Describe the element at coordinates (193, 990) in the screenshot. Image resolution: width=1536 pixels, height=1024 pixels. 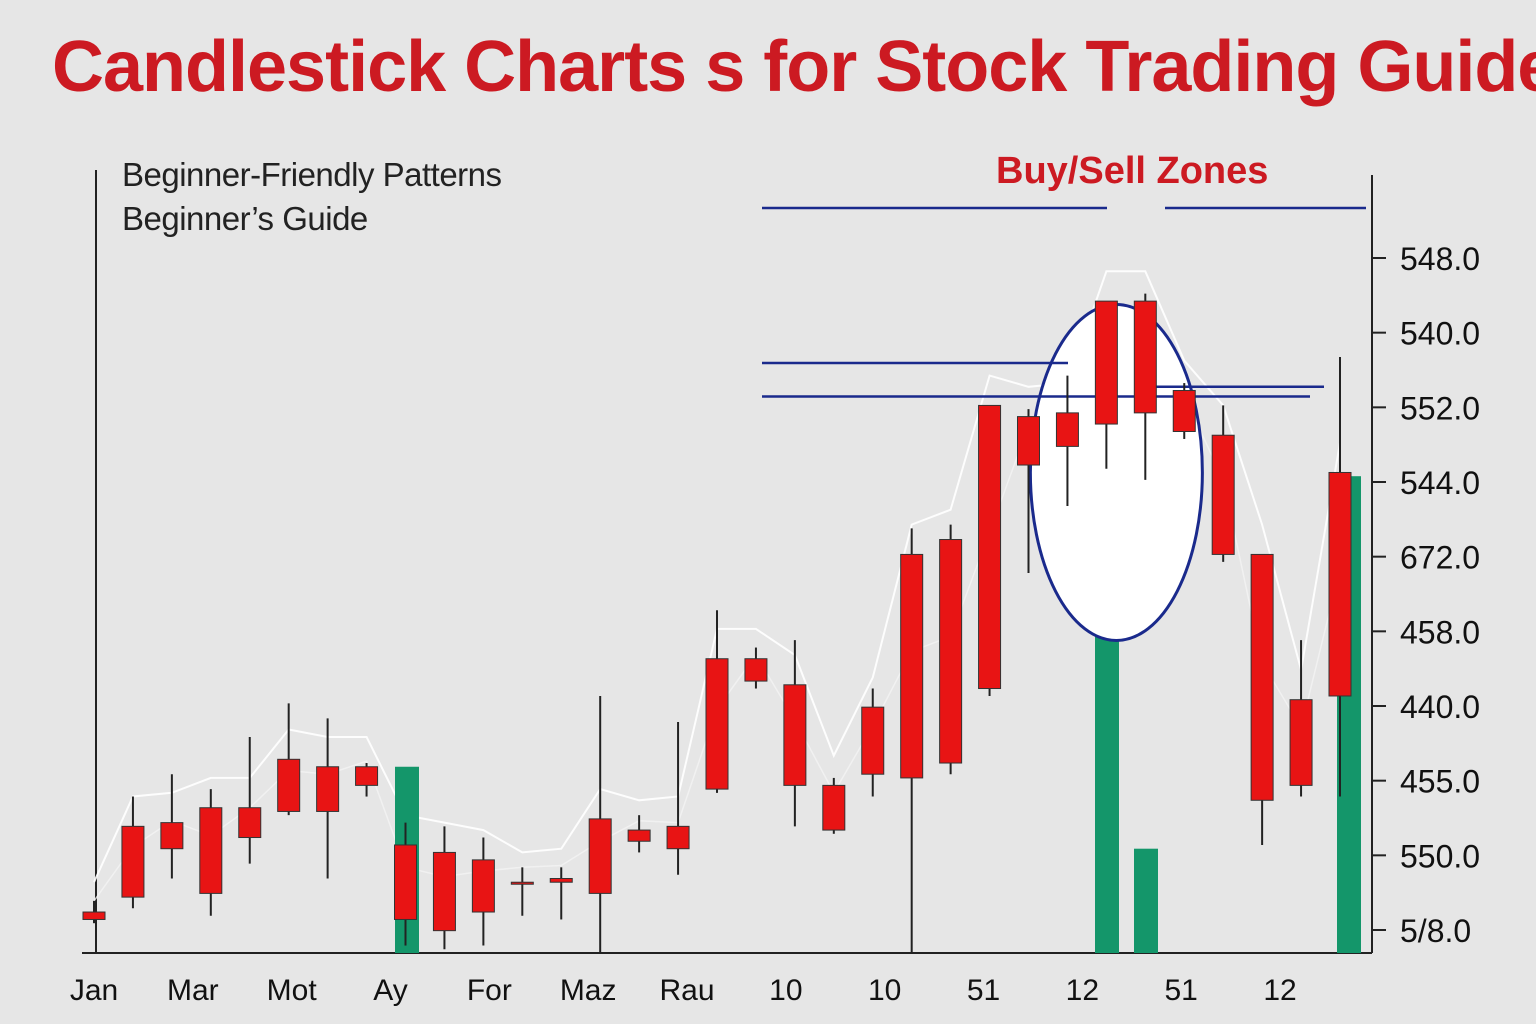
I see `x-tick-label: Mar` at that location.